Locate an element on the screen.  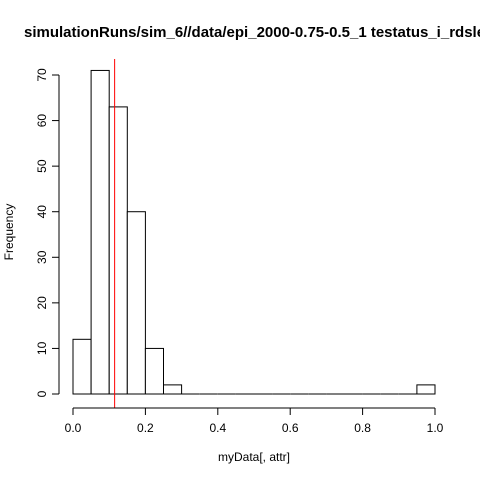
y-tick-label-5: 50 is located at coordinates (42, 166).